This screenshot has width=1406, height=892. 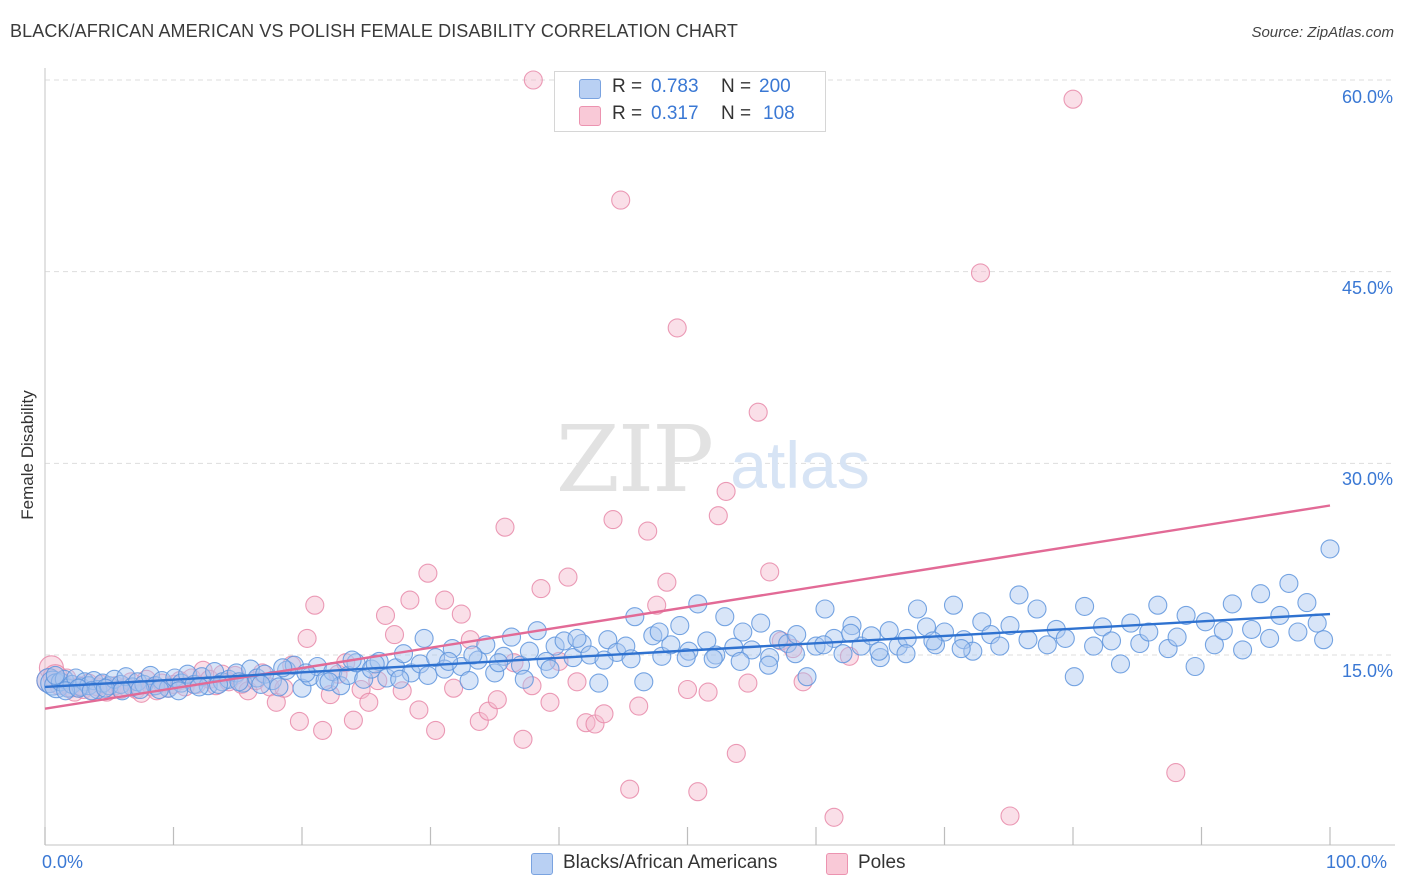 What do you see at coordinates (779, 113) in the screenshot?
I see `n-value: 108` at bounding box center [779, 113].